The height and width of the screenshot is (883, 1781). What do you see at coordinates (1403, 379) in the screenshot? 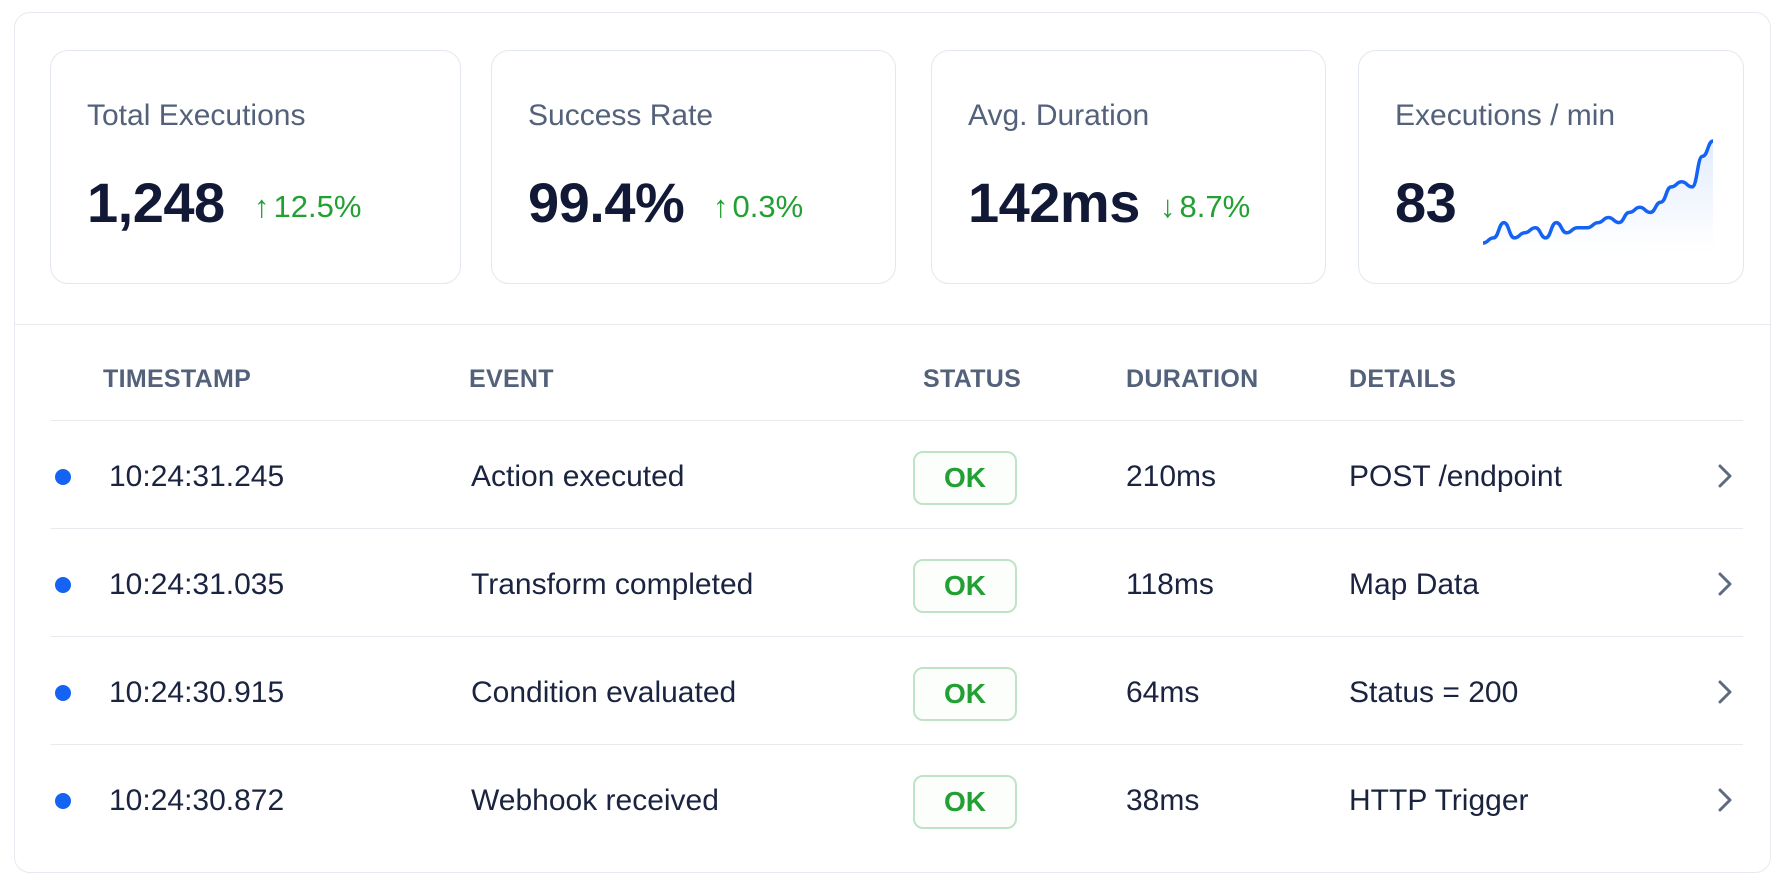
I see `column-header-details: DETAILS` at bounding box center [1403, 379].